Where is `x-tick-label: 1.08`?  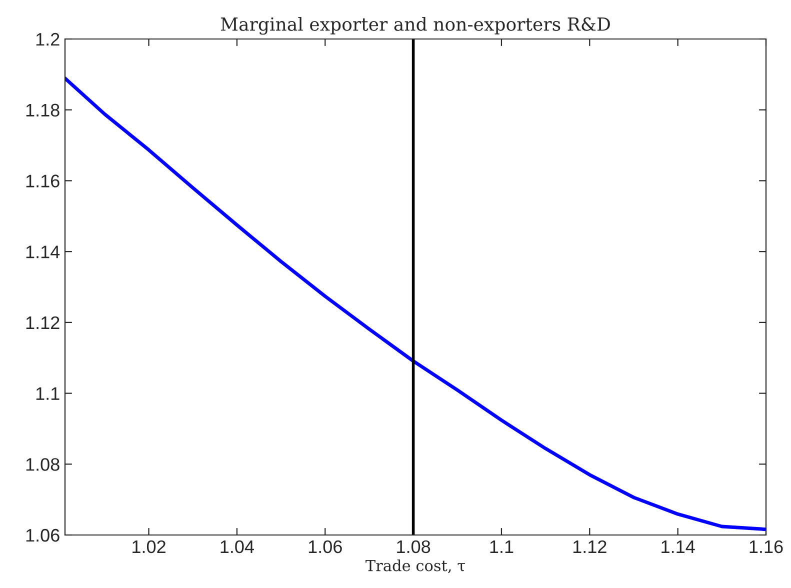
x-tick-label: 1.08 is located at coordinates (413, 547).